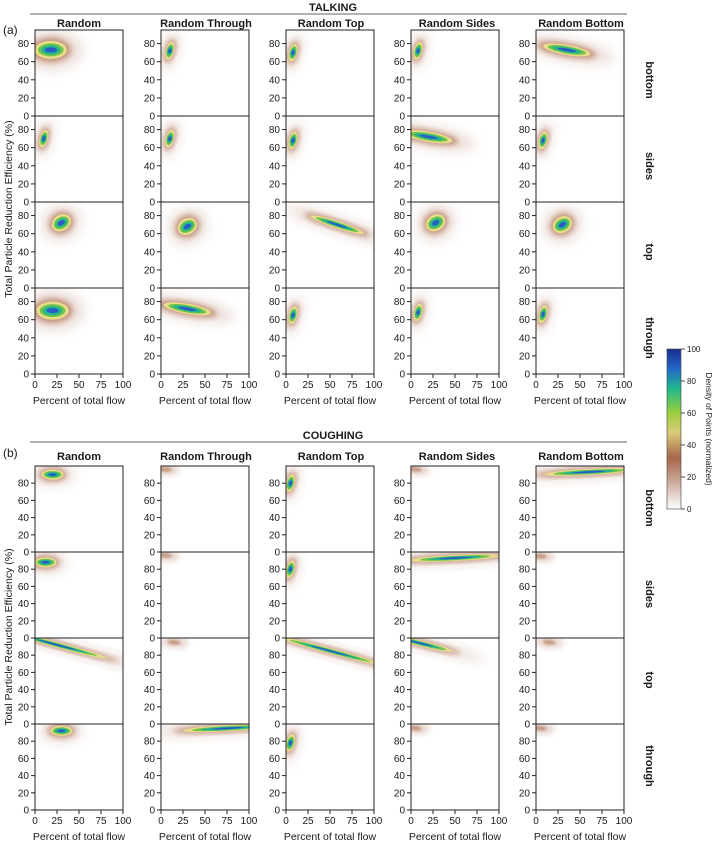 The image size is (716, 850). What do you see at coordinates (649, 210) in the screenshot?
I see `row-labels-a: bottom sides top through` at bounding box center [649, 210].